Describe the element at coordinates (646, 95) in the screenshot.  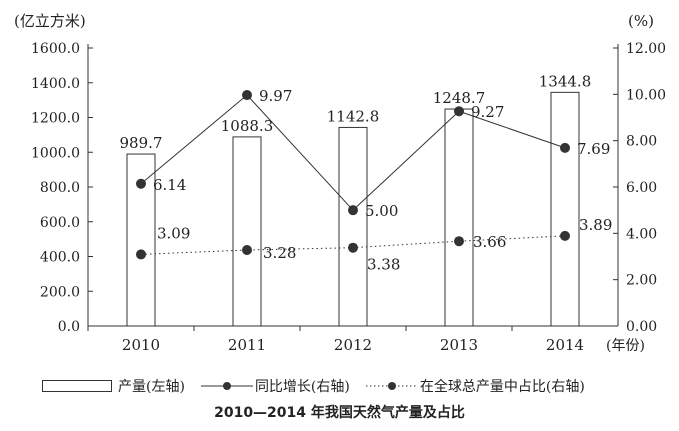
I see `y-right-tick-label: 10.00` at that location.